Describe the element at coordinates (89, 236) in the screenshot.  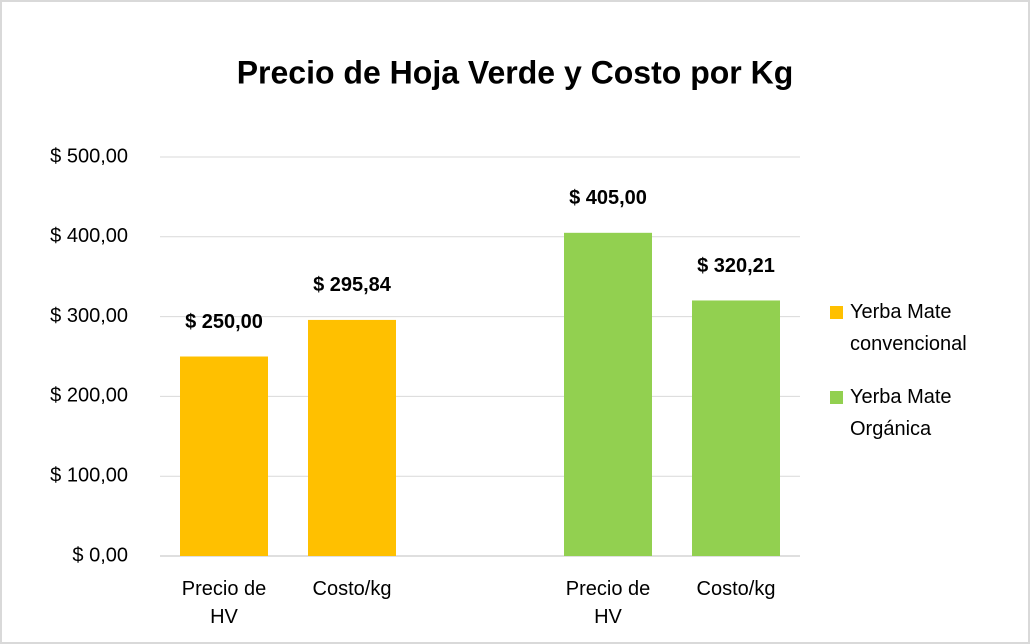
I see `y-tick-label: $ 400,00` at that location.